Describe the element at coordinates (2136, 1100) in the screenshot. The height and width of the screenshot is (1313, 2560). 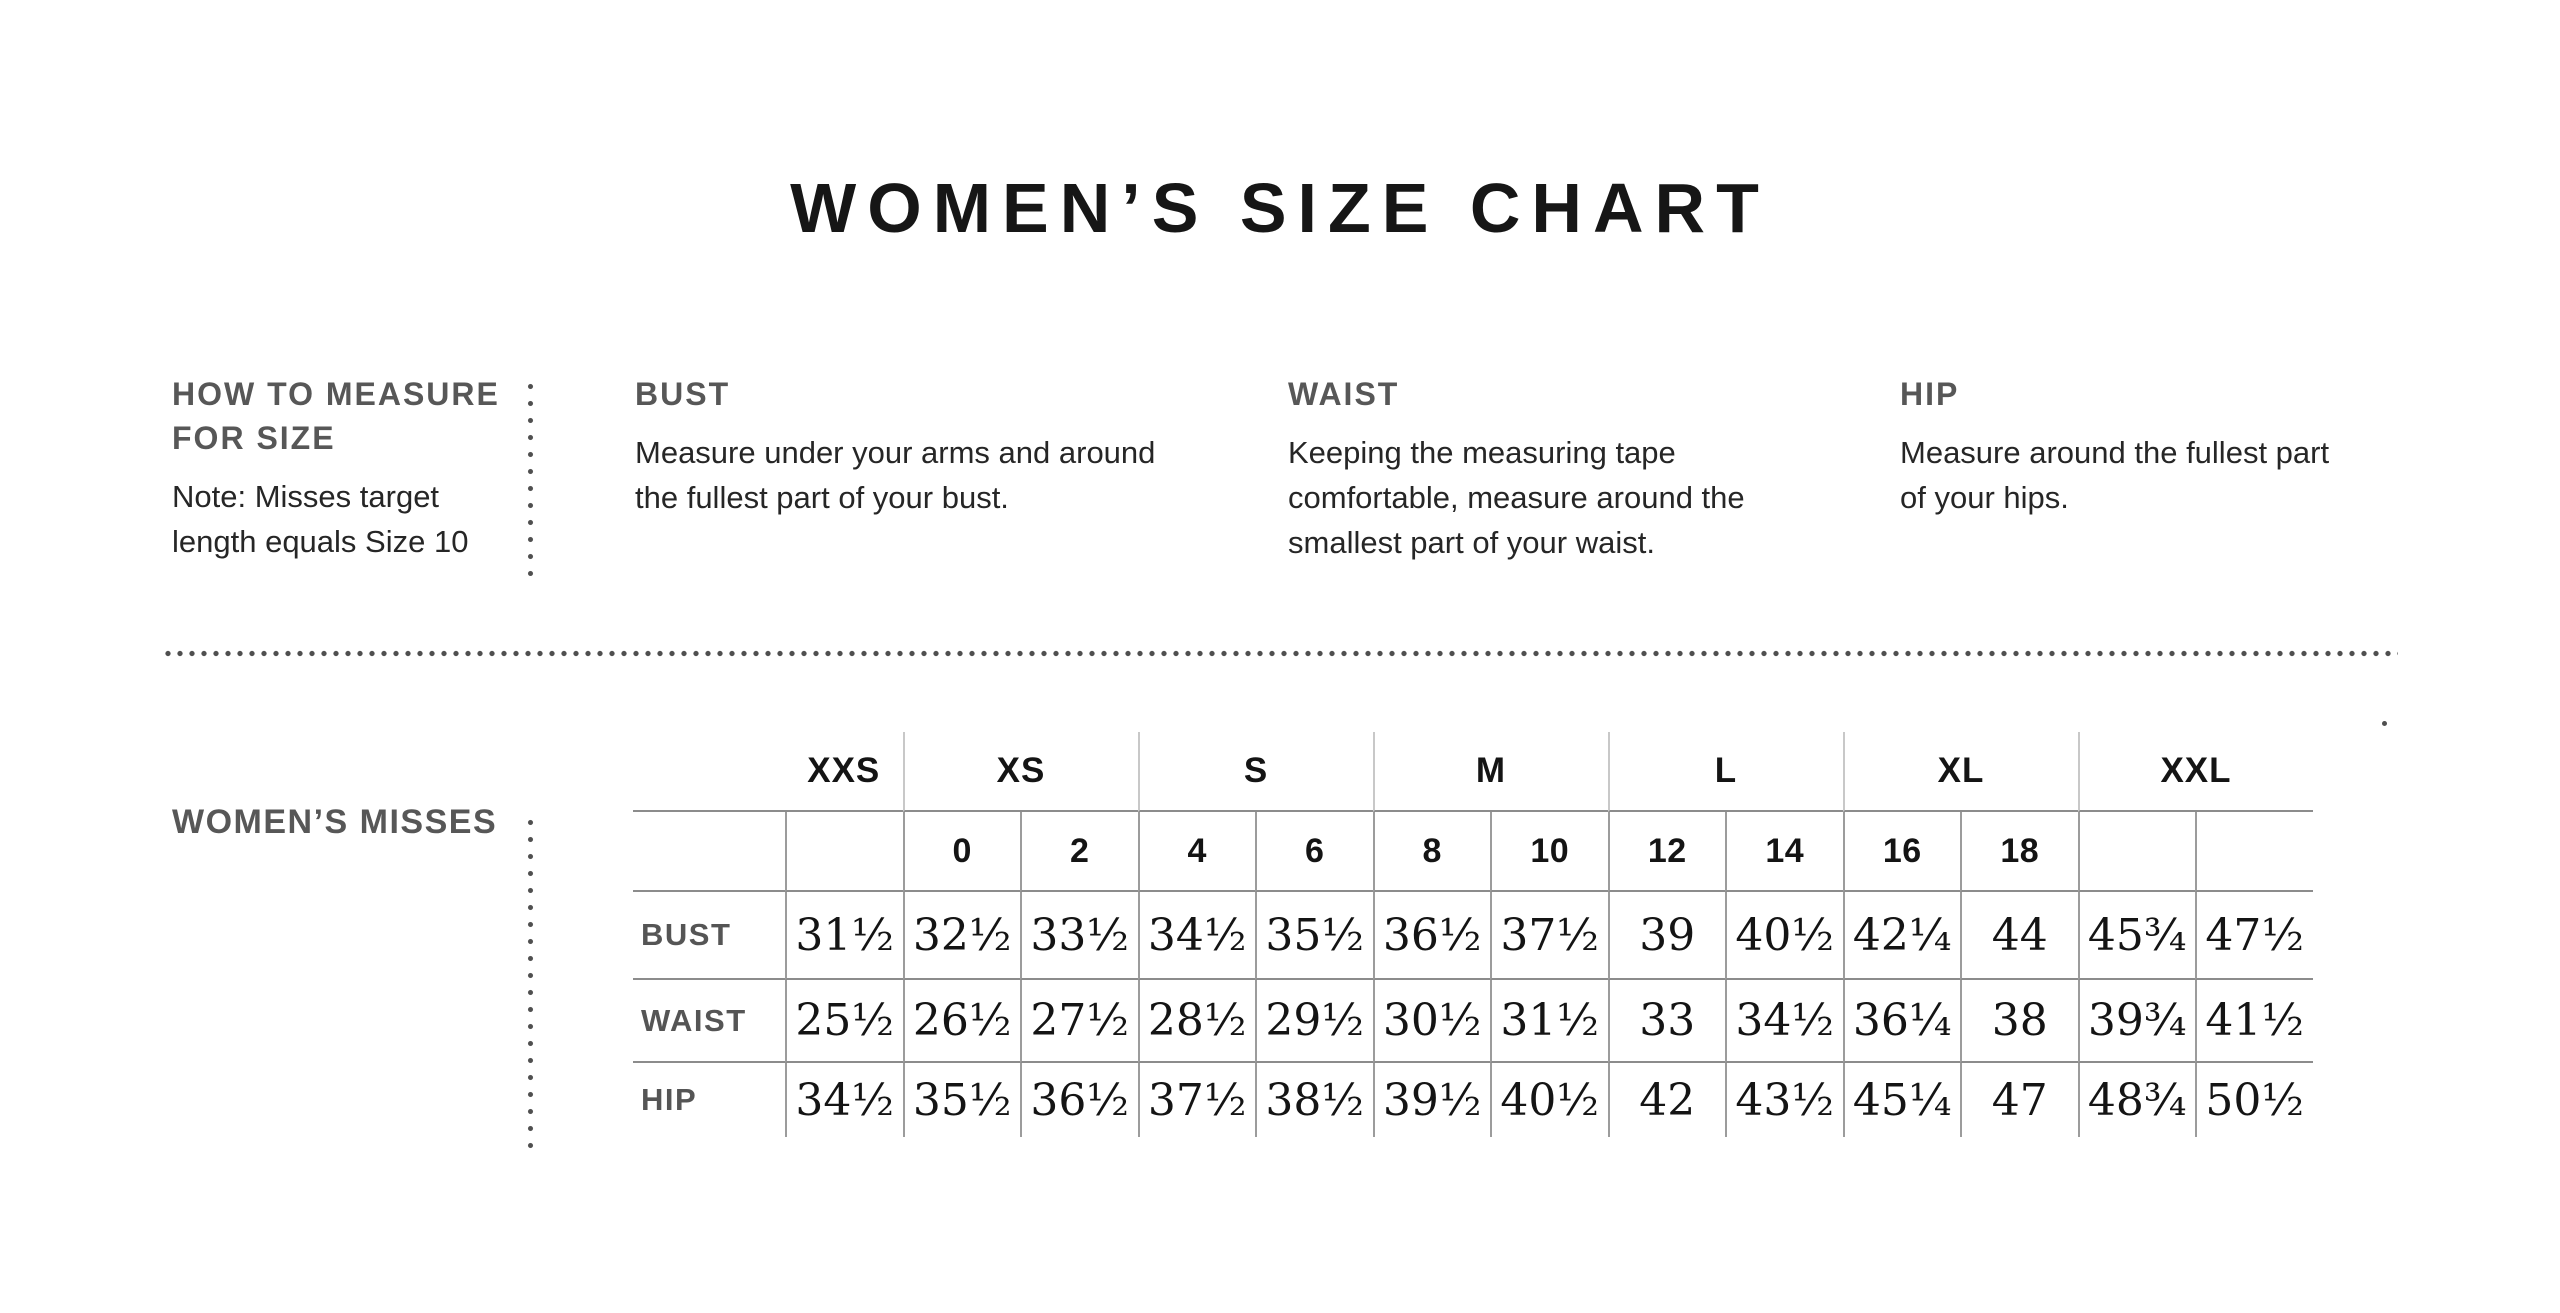
I see `hip-value: 48¾` at that location.